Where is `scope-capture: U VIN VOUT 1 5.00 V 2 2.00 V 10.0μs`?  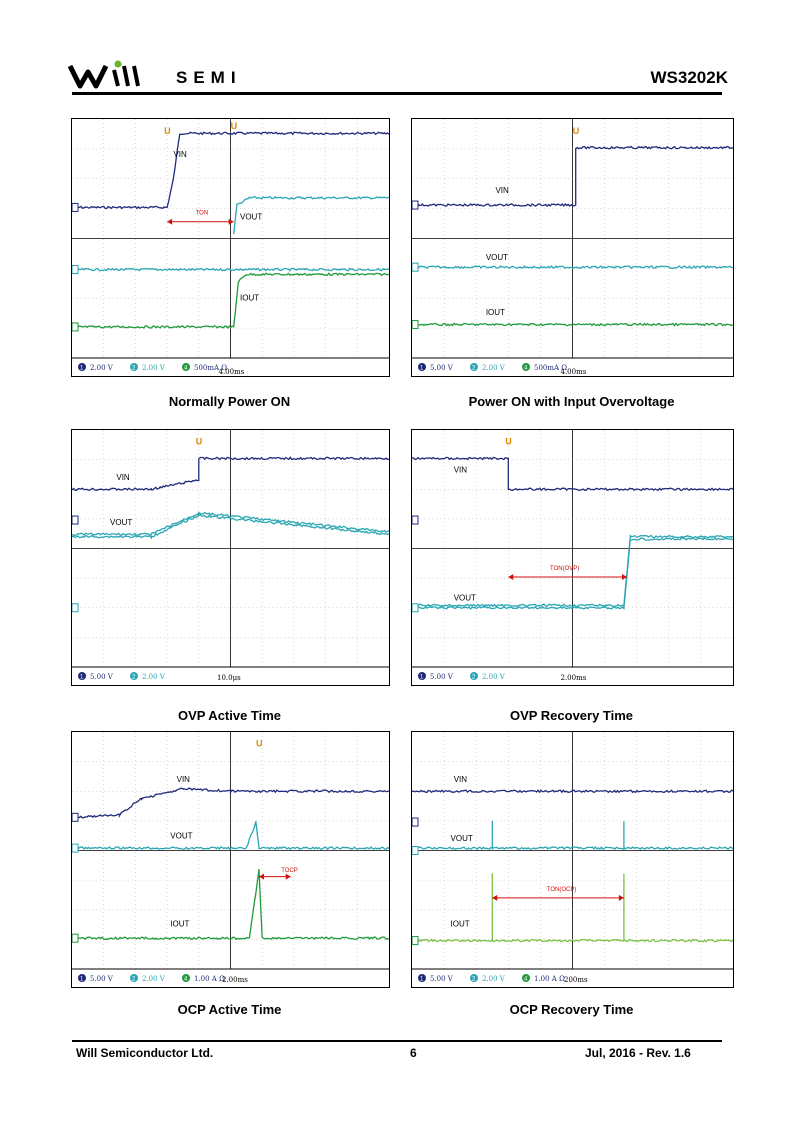
scope-capture: U VIN VOUT 1 5.00 V 2 2.00 V 10.0μs is located at coordinates (230, 557).